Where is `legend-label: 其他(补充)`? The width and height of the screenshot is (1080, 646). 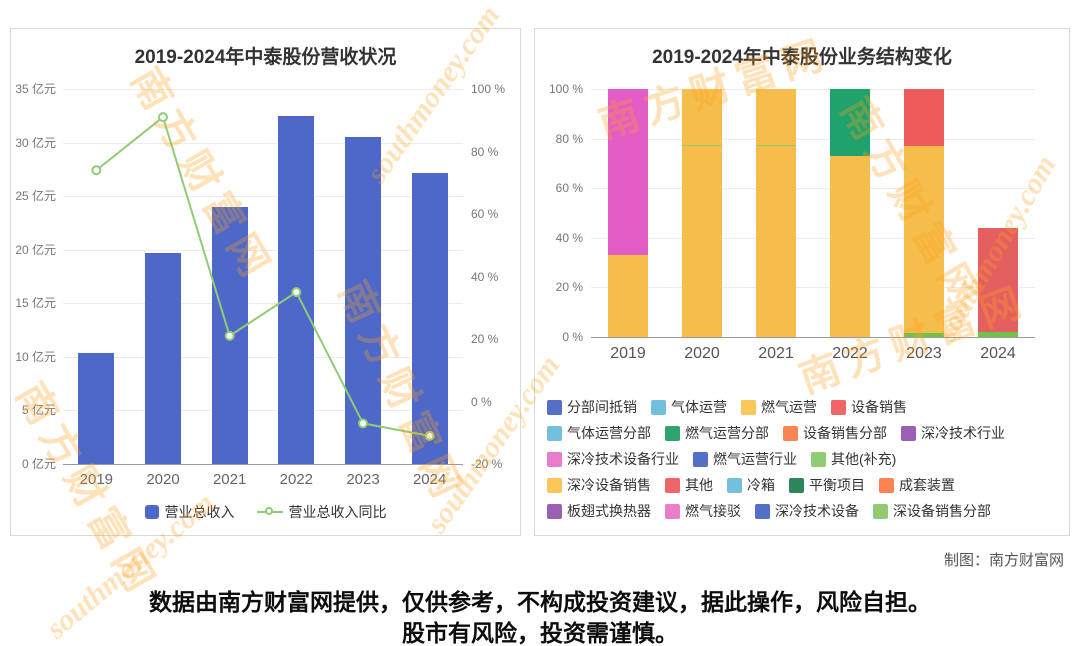 legend-label: 其他(补充) is located at coordinates (864, 459).